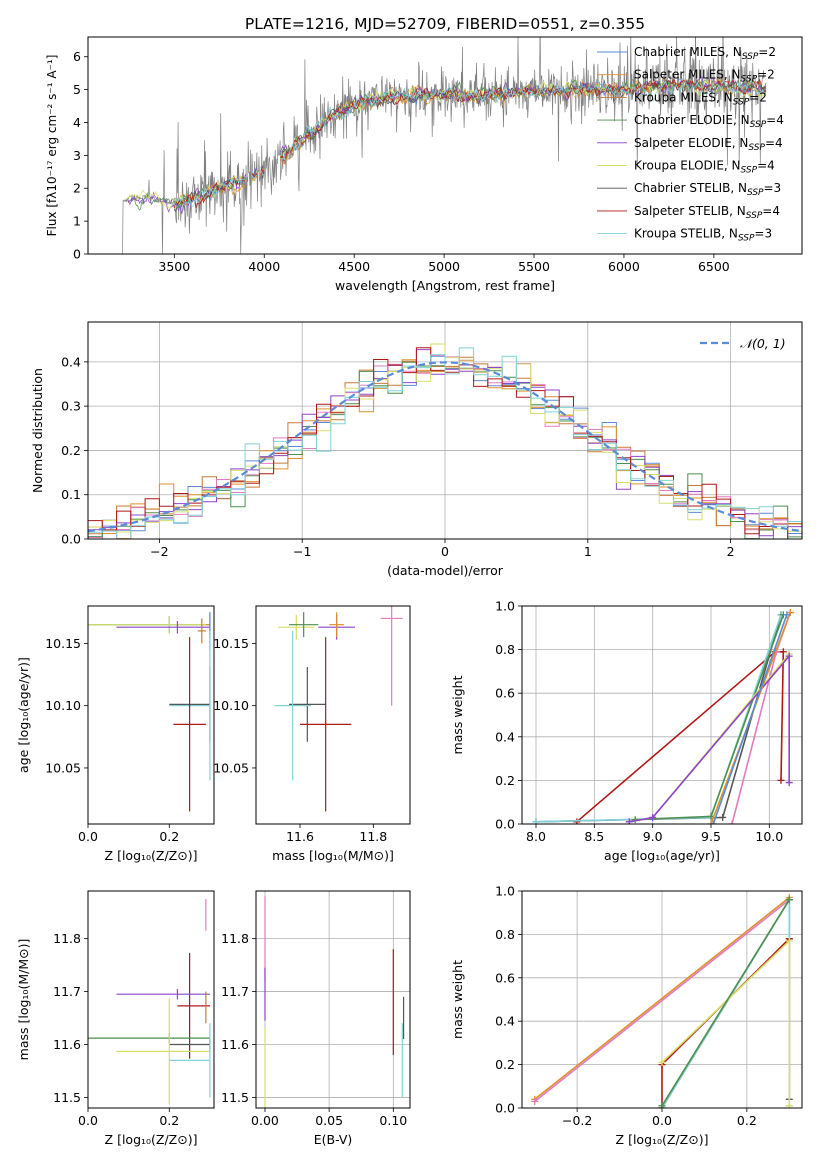 The height and width of the screenshot is (1170, 819). I want to click on x-tick-label: −0.2, so click(577, 1120).